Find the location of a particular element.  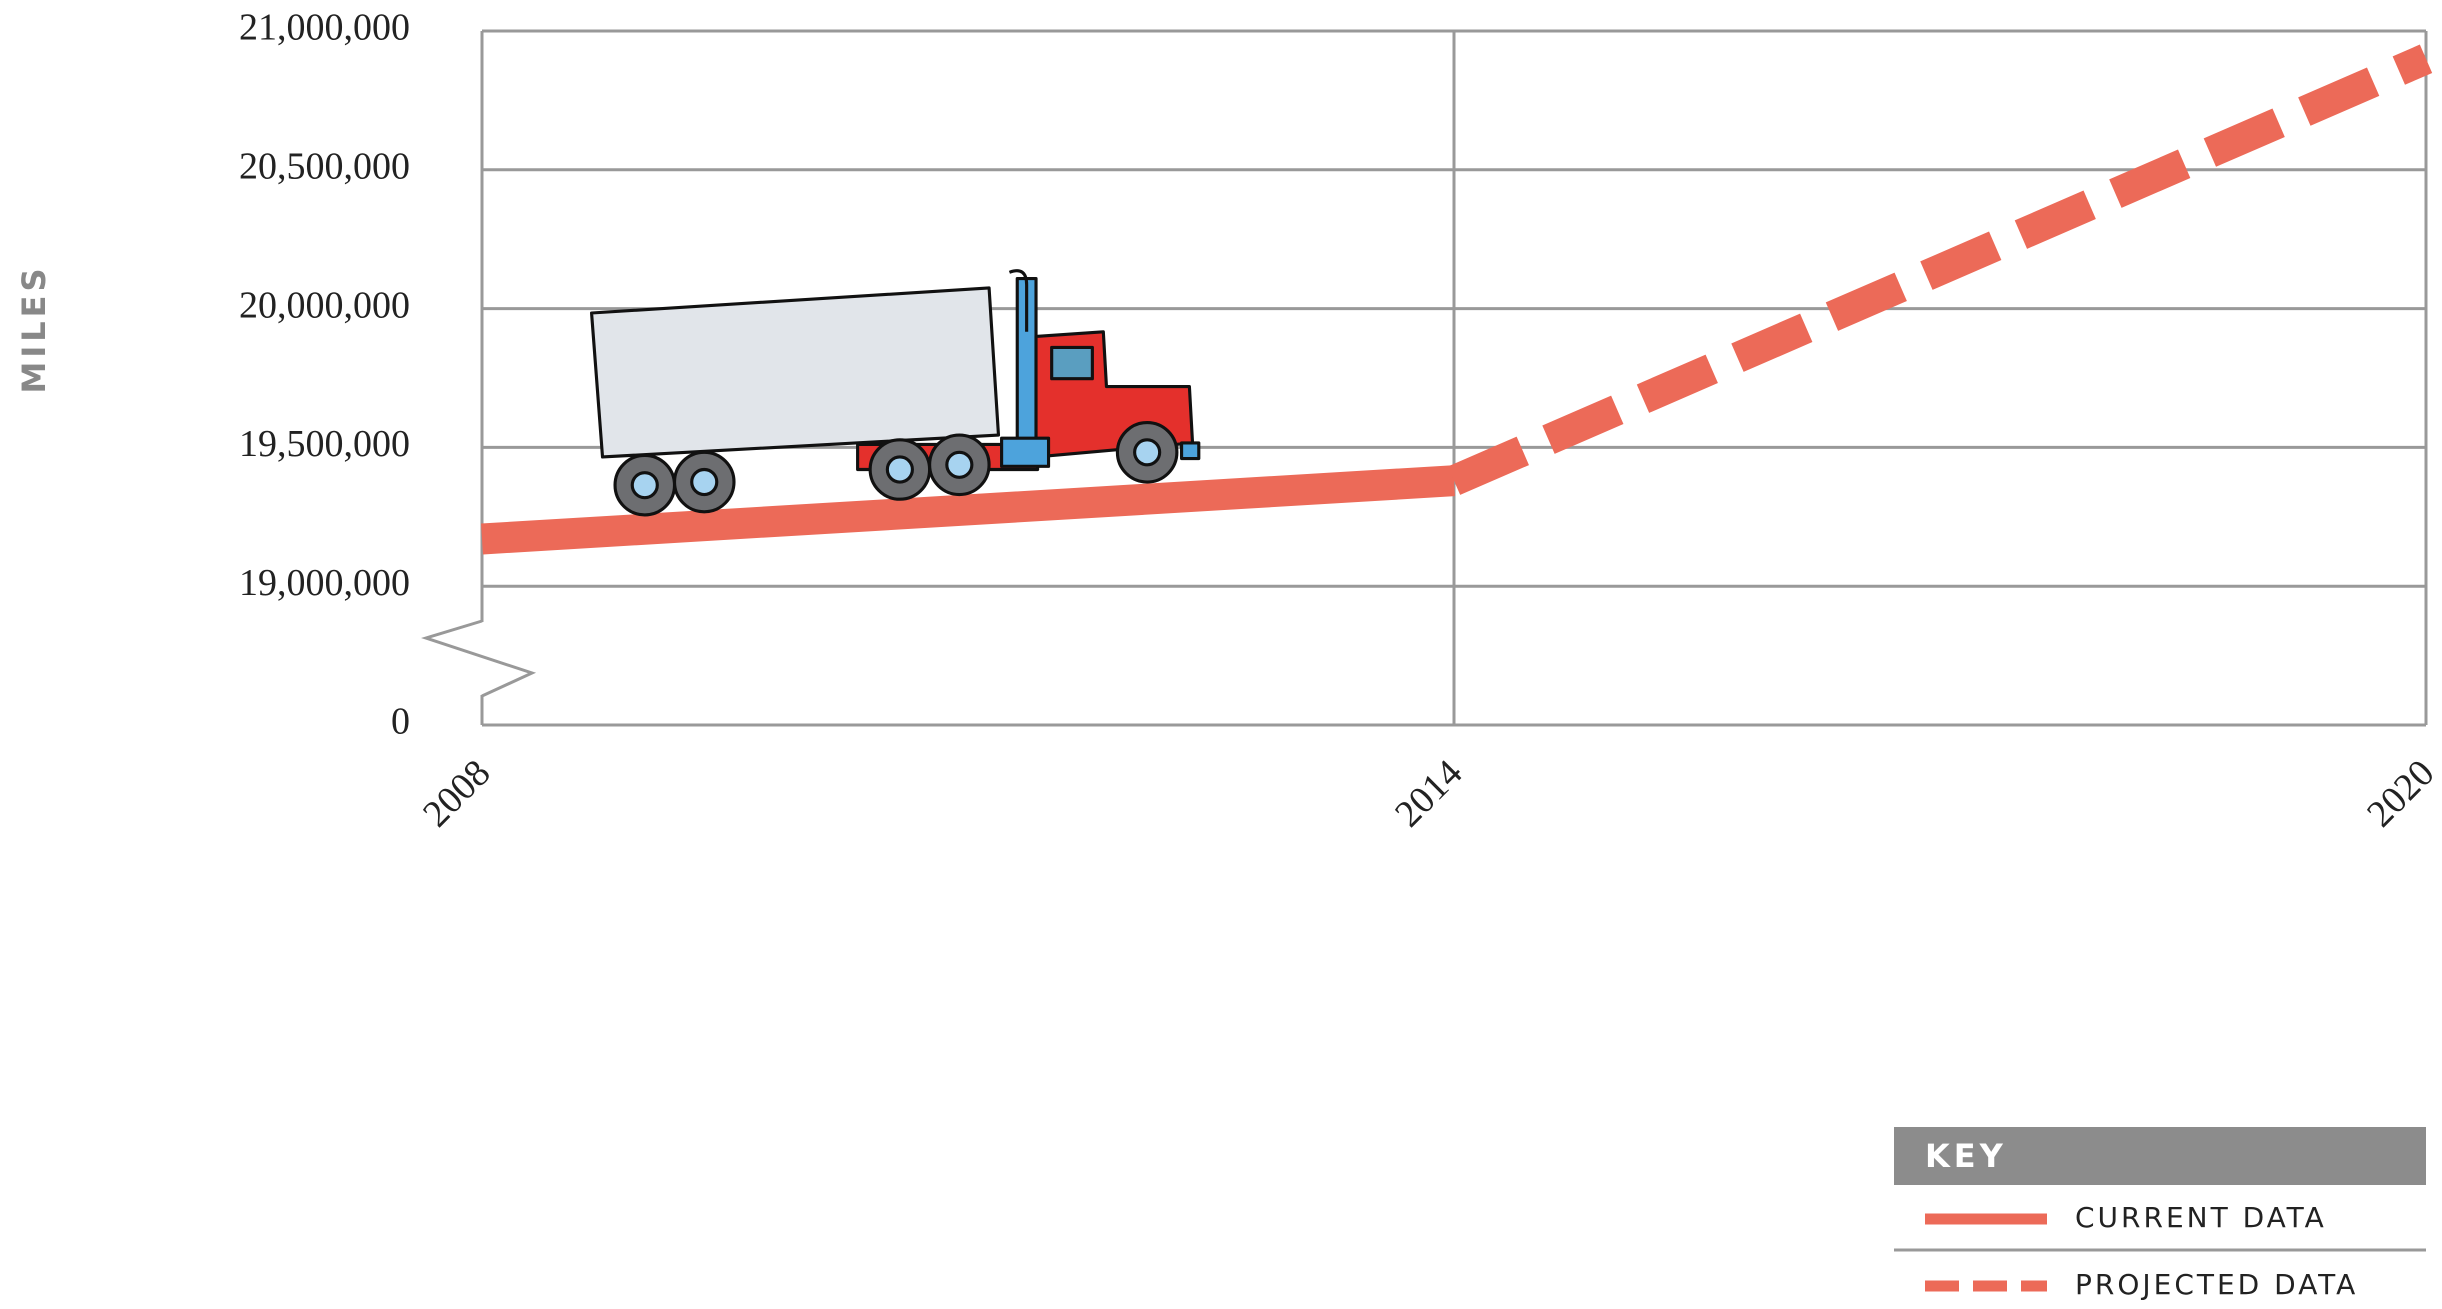

legend-label: CURRENT DATA is located at coordinates (2201, 1217).